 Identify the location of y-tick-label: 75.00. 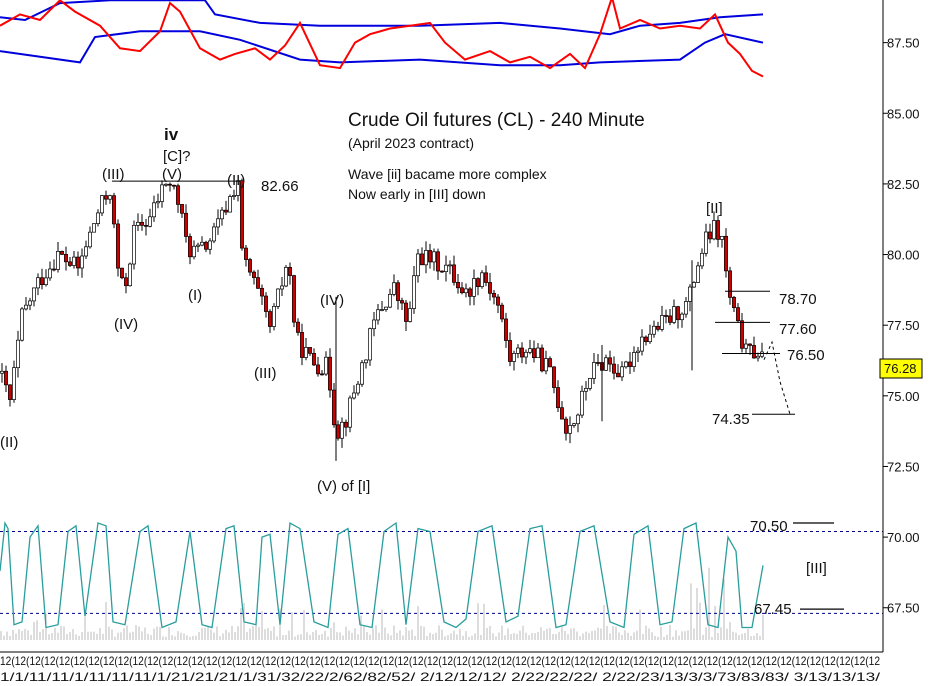
(903, 396).